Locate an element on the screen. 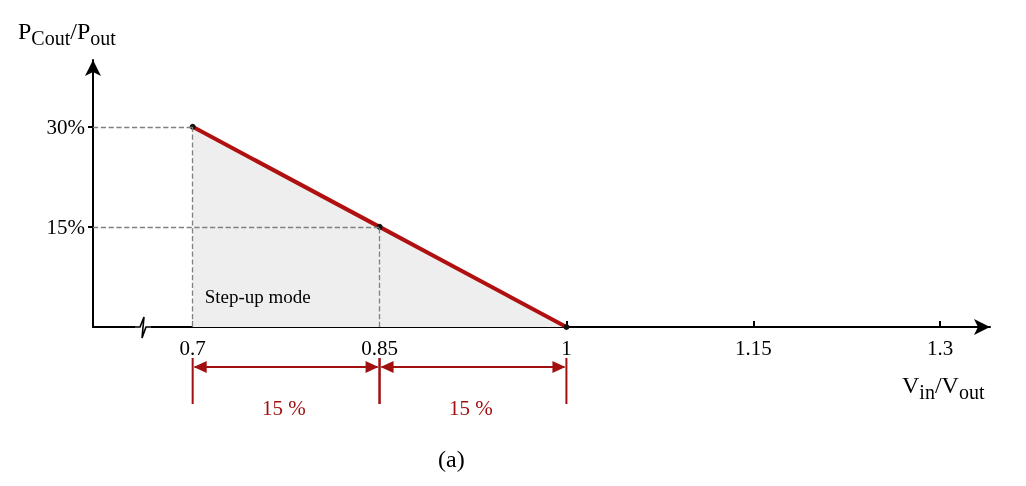  x-tick-label: 1.15 is located at coordinates (753, 347).